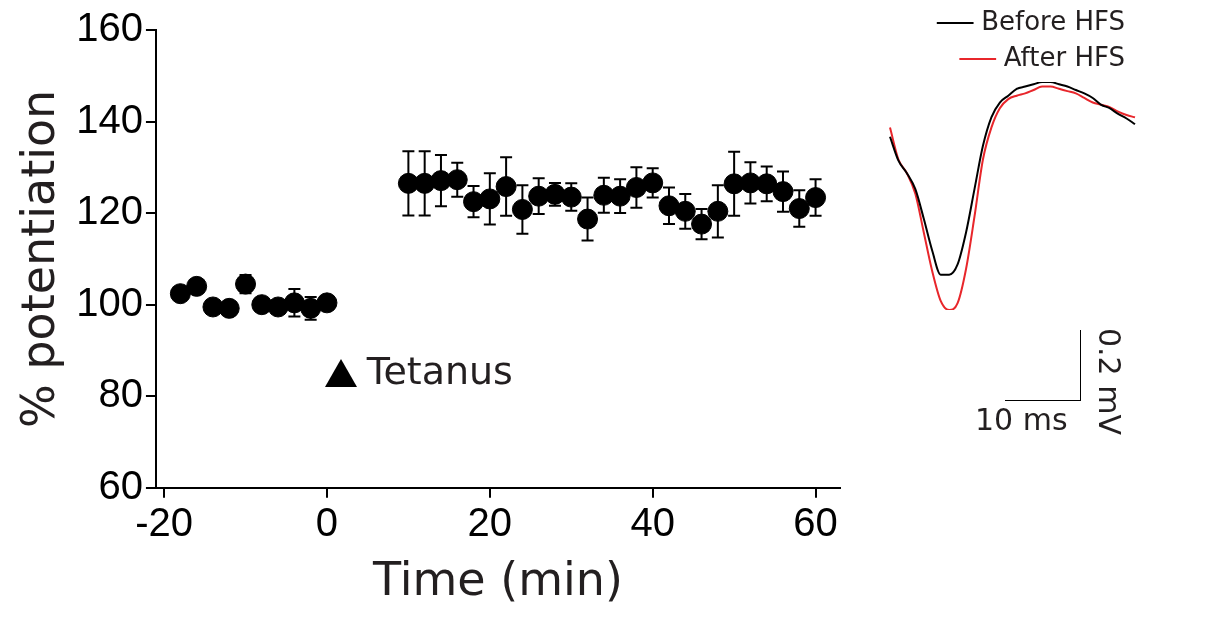 This screenshot has width=1225, height=625. Describe the element at coordinates (1021, 419) in the screenshot. I see `text: 10 ms` at that location.